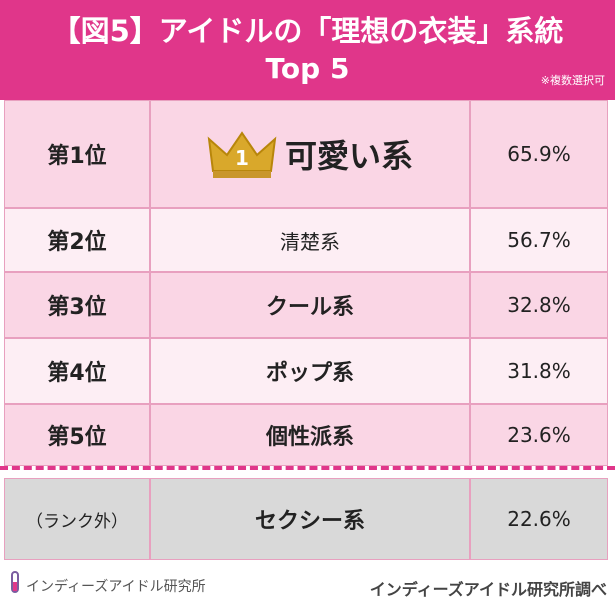  What do you see at coordinates (15, 582) in the screenshot?
I see `logo-icon` at bounding box center [15, 582].